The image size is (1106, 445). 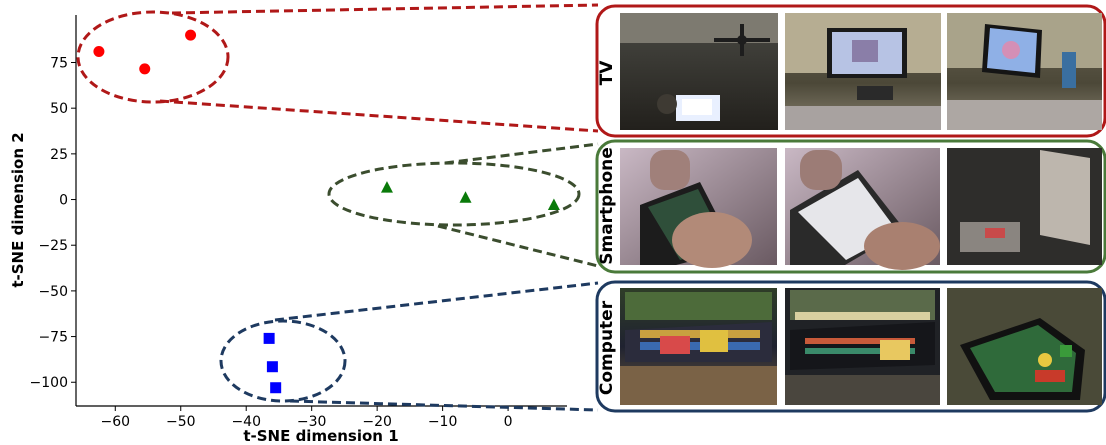 I want to click on y-ticks: 75 50 25 0 −25 −50 −75 −100, so click(x=53, y=223).